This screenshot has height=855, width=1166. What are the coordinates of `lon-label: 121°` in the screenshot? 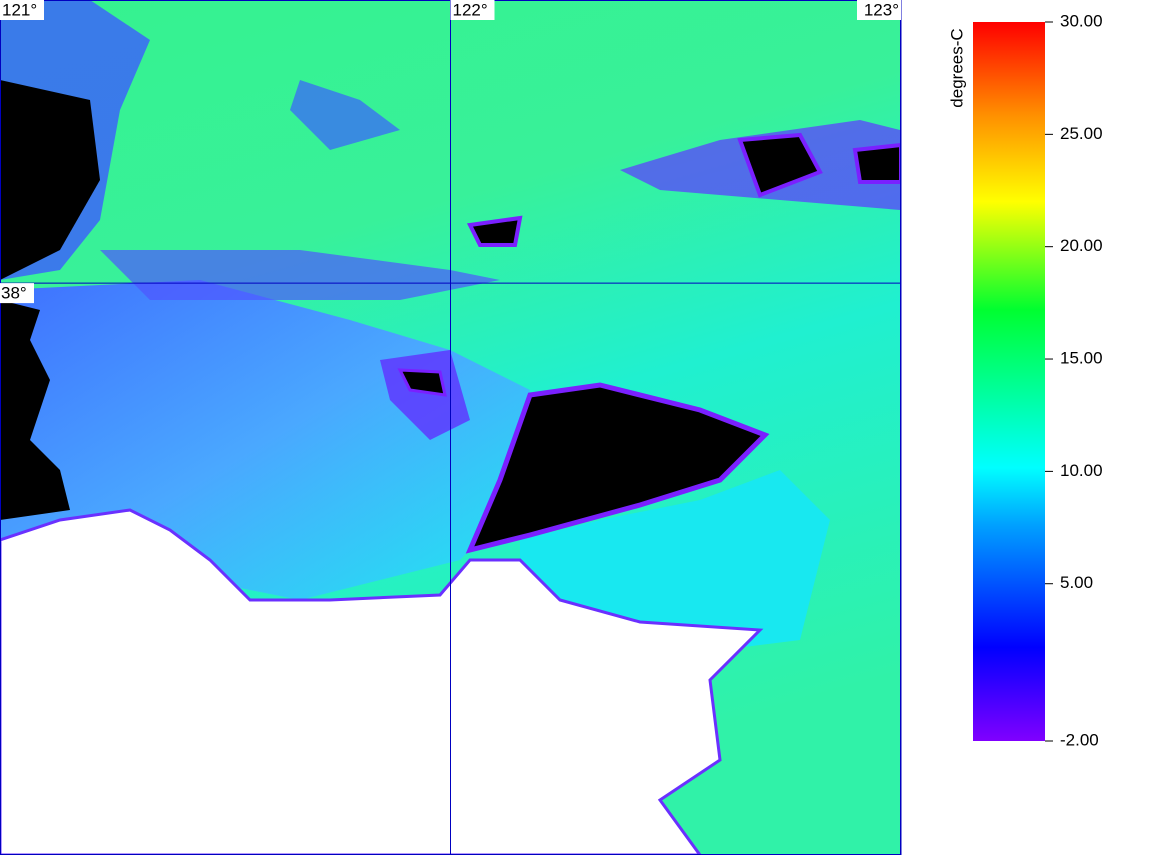 It's located at (19, 9).